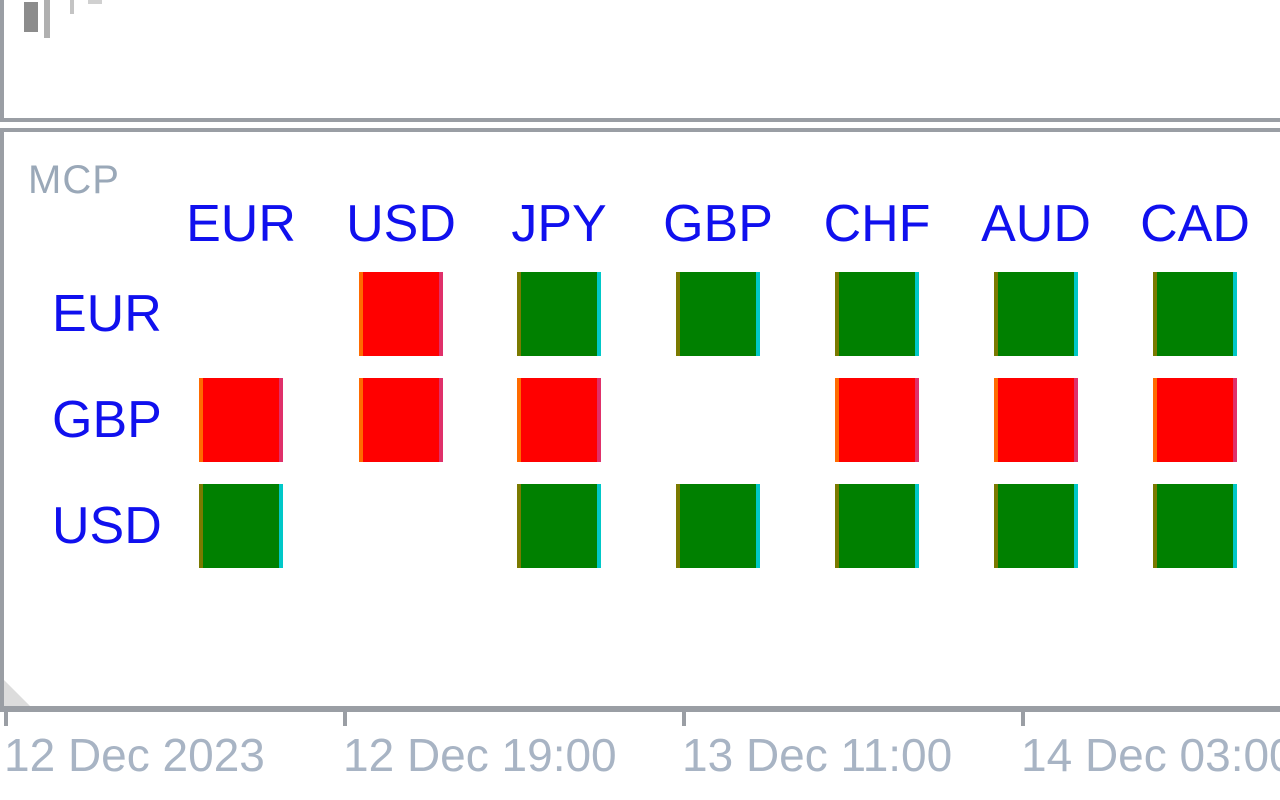 Image resolution: width=1280 pixels, height=800 pixels. I want to click on candle-body, so click(31, 17).